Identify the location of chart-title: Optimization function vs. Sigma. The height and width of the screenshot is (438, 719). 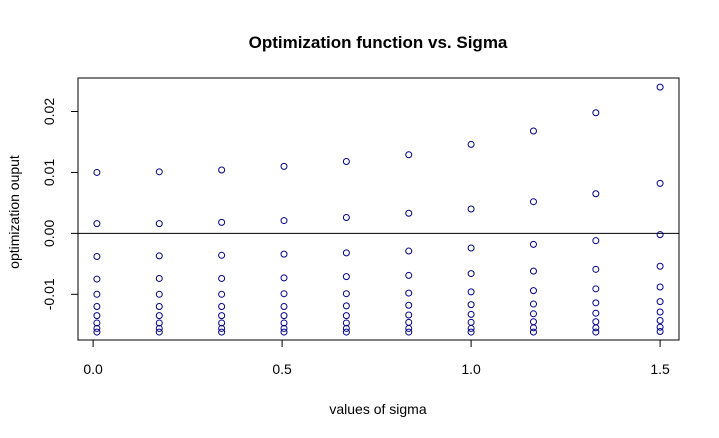
(378, 42).